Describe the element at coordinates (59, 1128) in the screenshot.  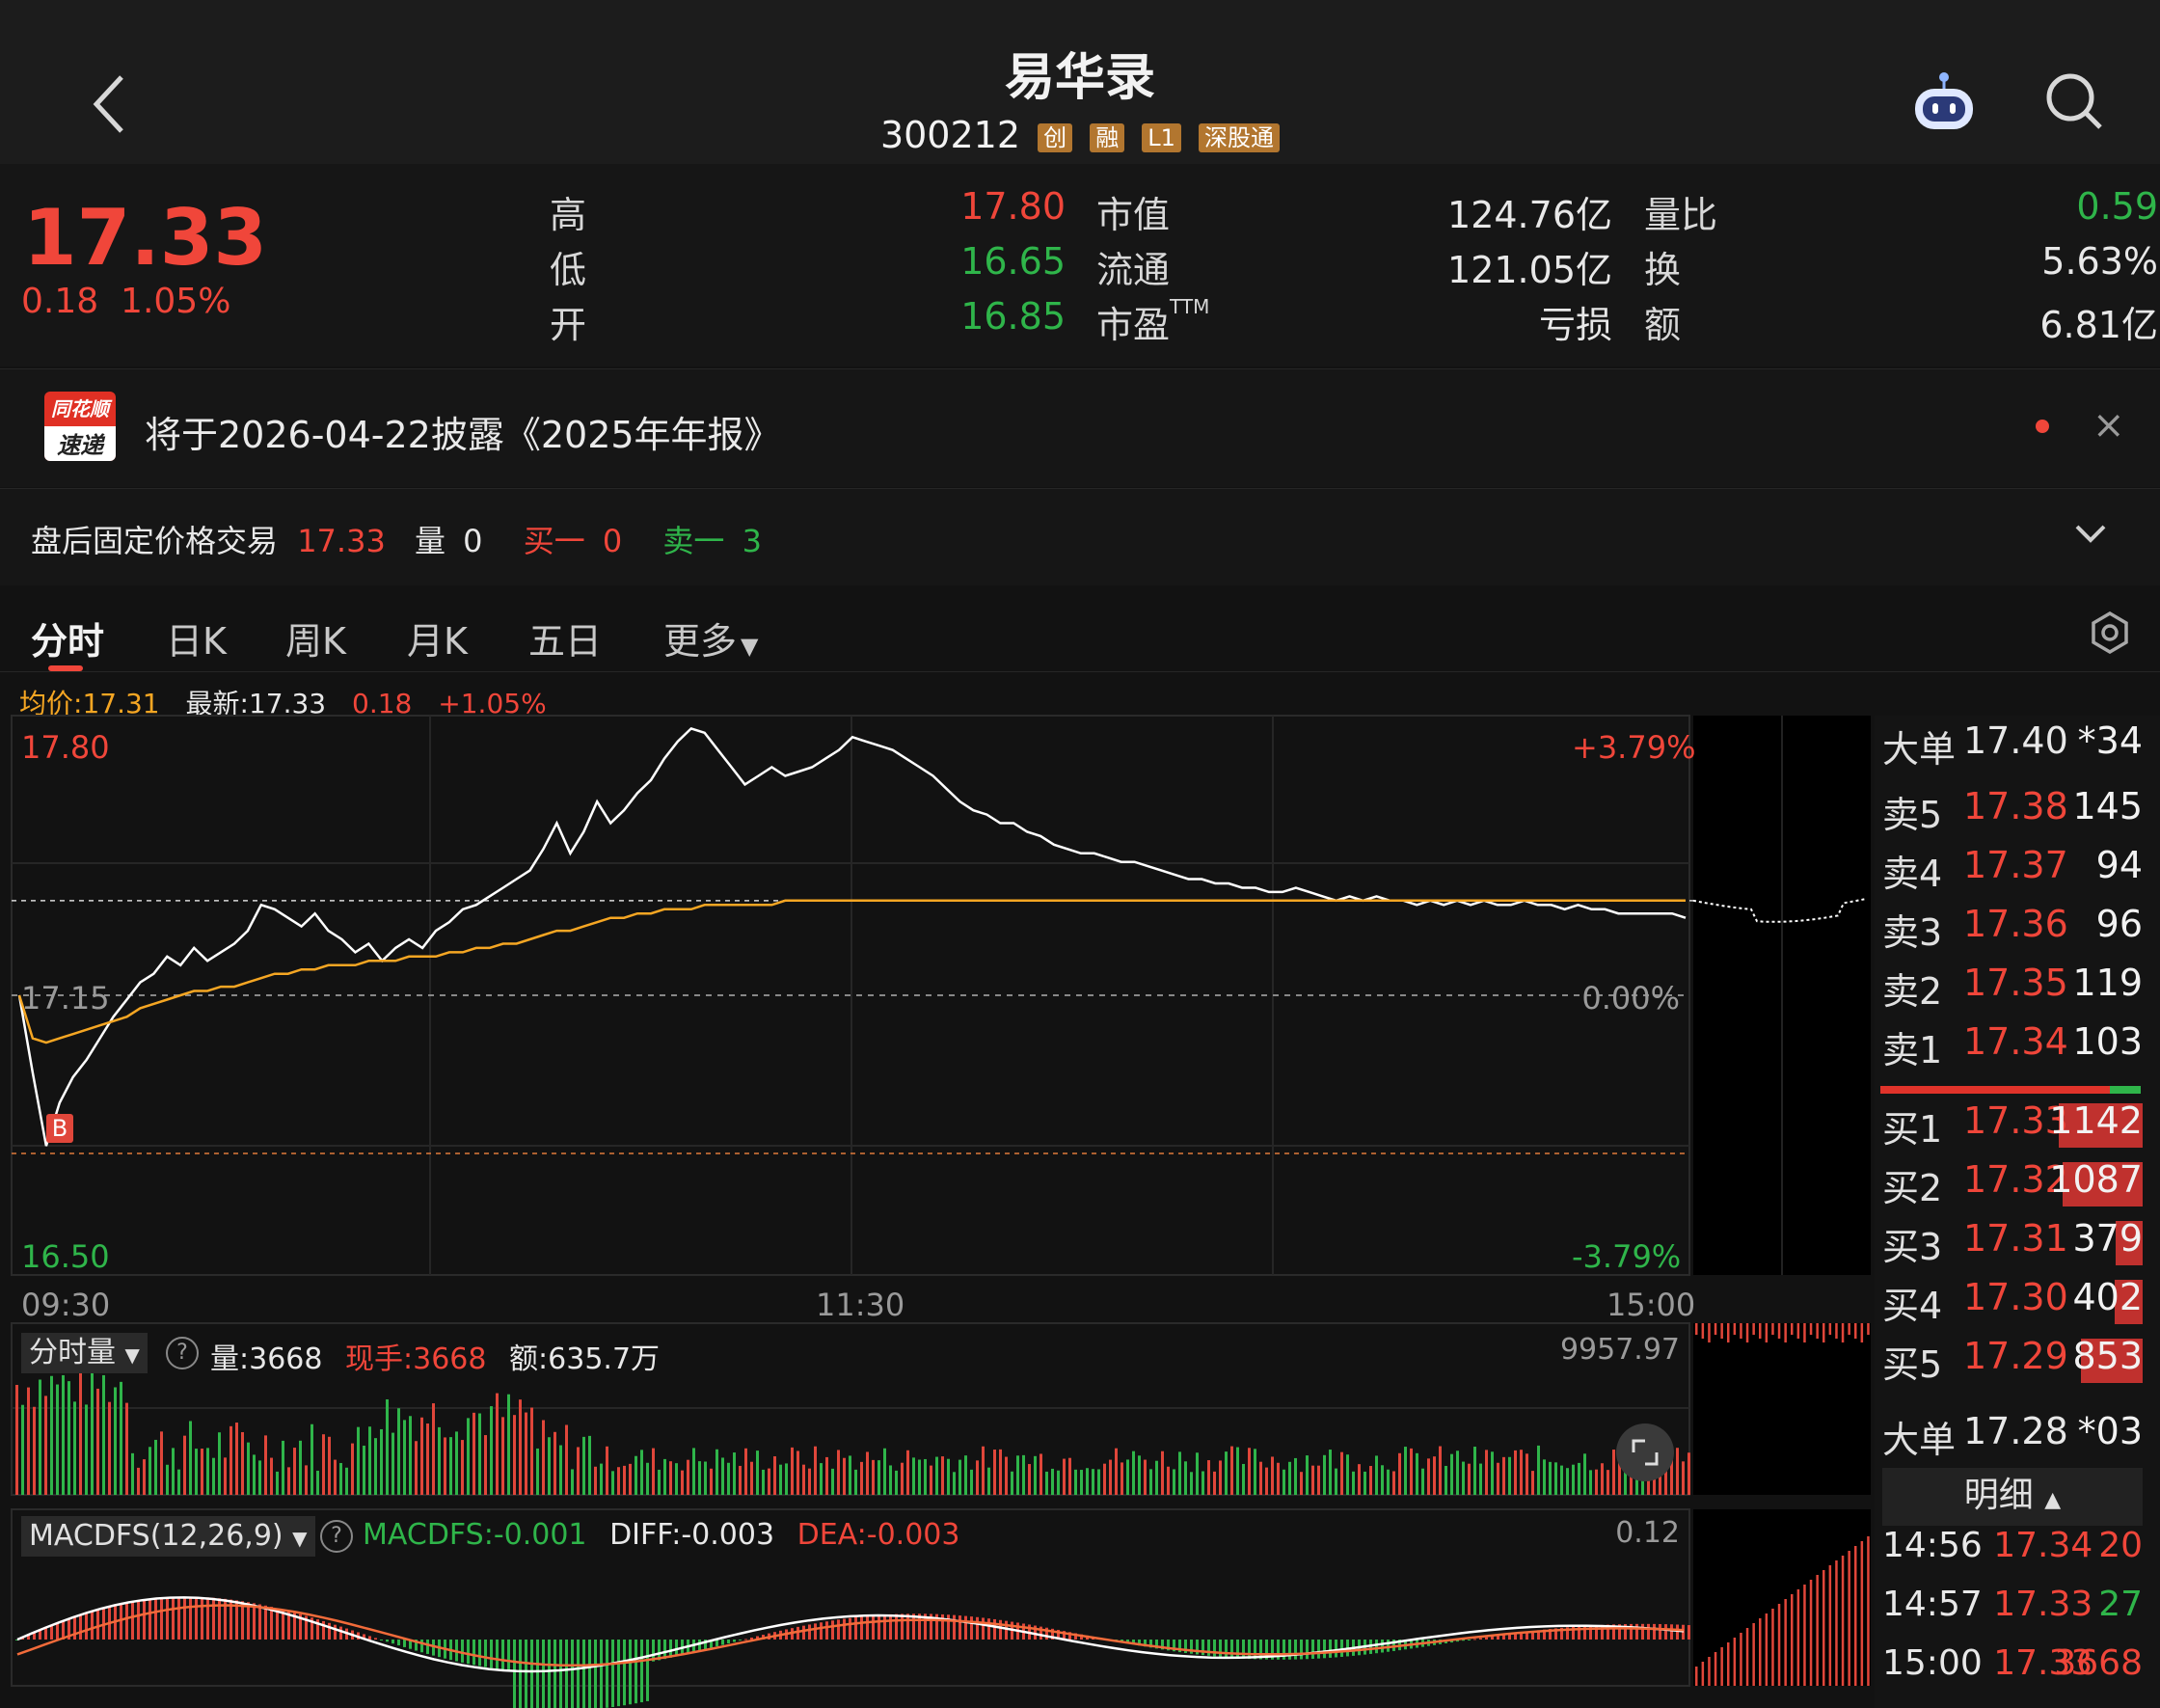
I see `buy-marker: B` at that location.